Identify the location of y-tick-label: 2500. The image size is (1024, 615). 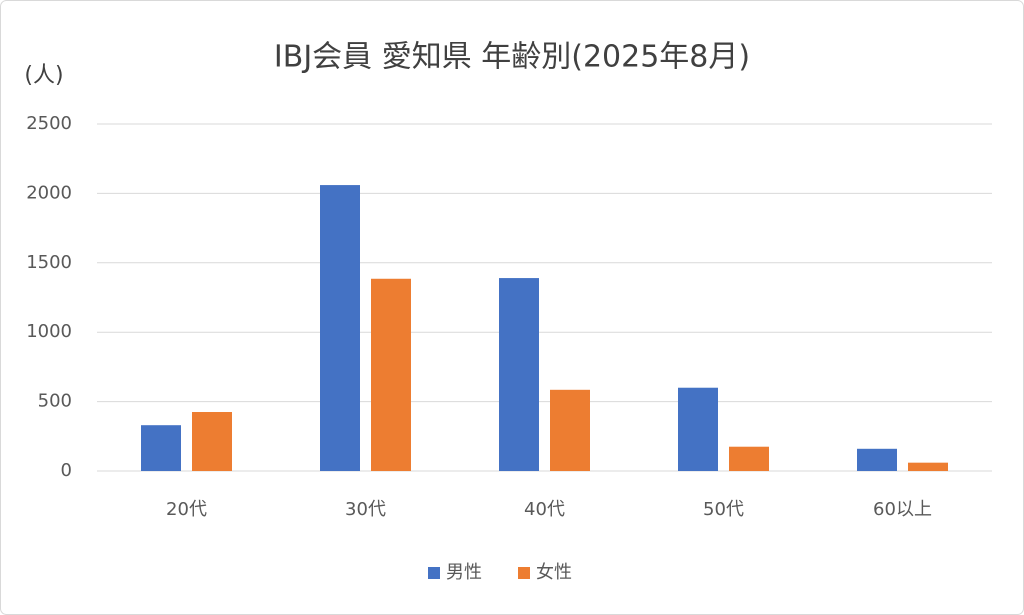
(49, 123).